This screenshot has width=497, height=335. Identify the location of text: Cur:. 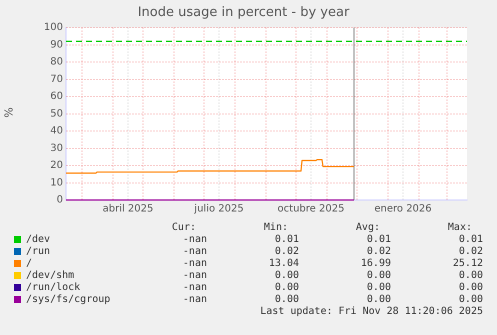
(184, 228).